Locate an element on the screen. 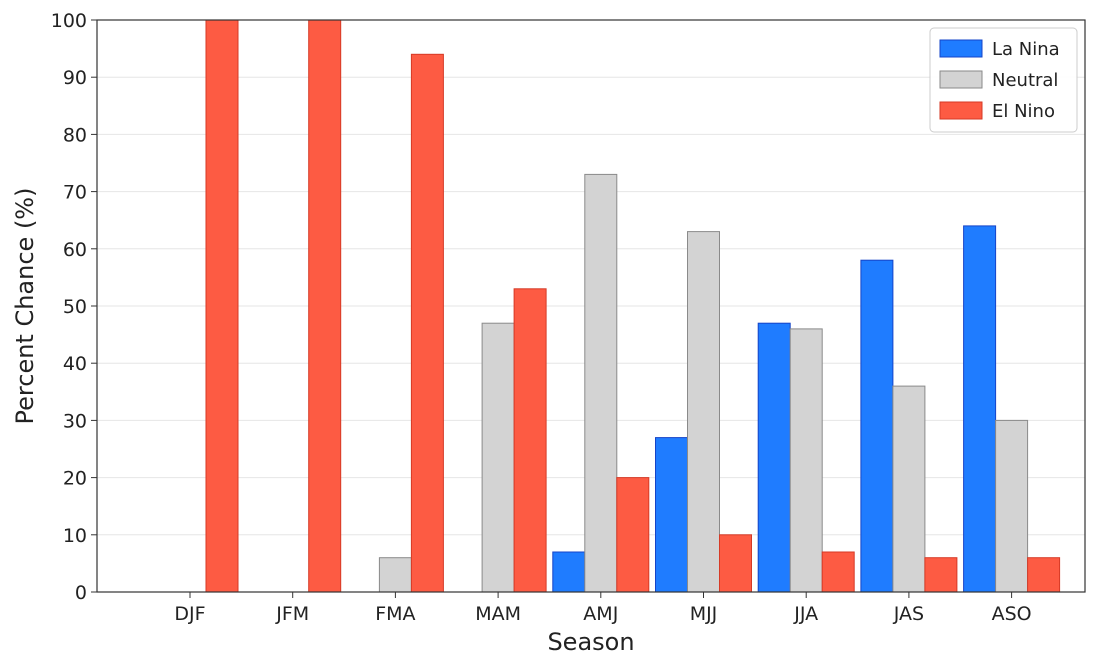 Image resolution: width=1096 pixels, height=656 pixels. x-tick-label: ASO is located at coordinates (1012, 614).